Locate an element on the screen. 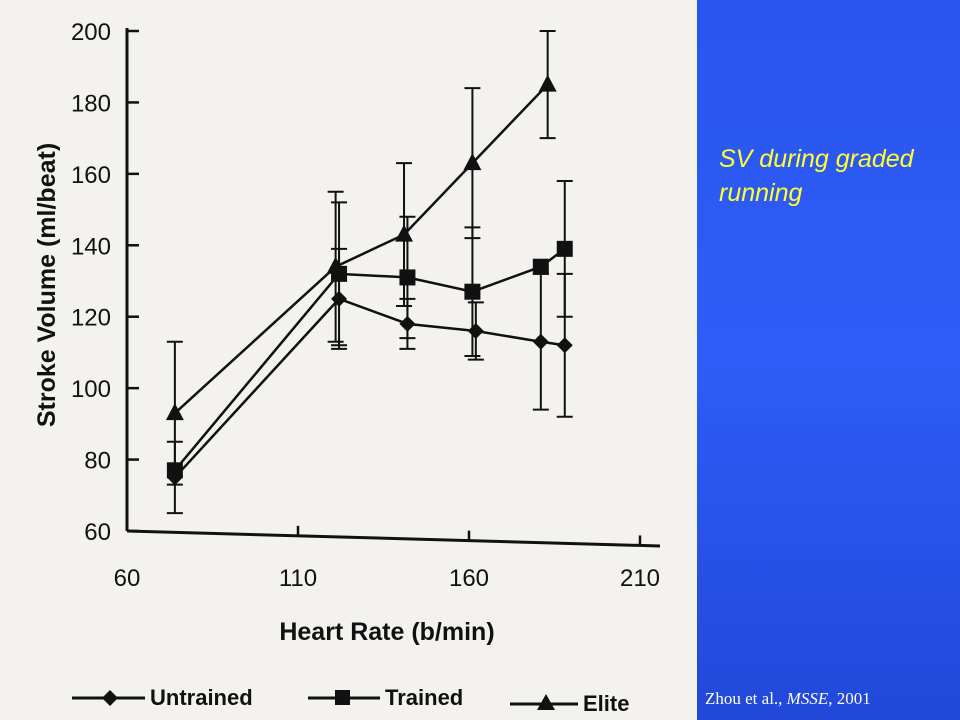 The image size is (960, 720). y-ticks: 60 80 100 120 140 160 180 200 is located at coordinates (105, 282).